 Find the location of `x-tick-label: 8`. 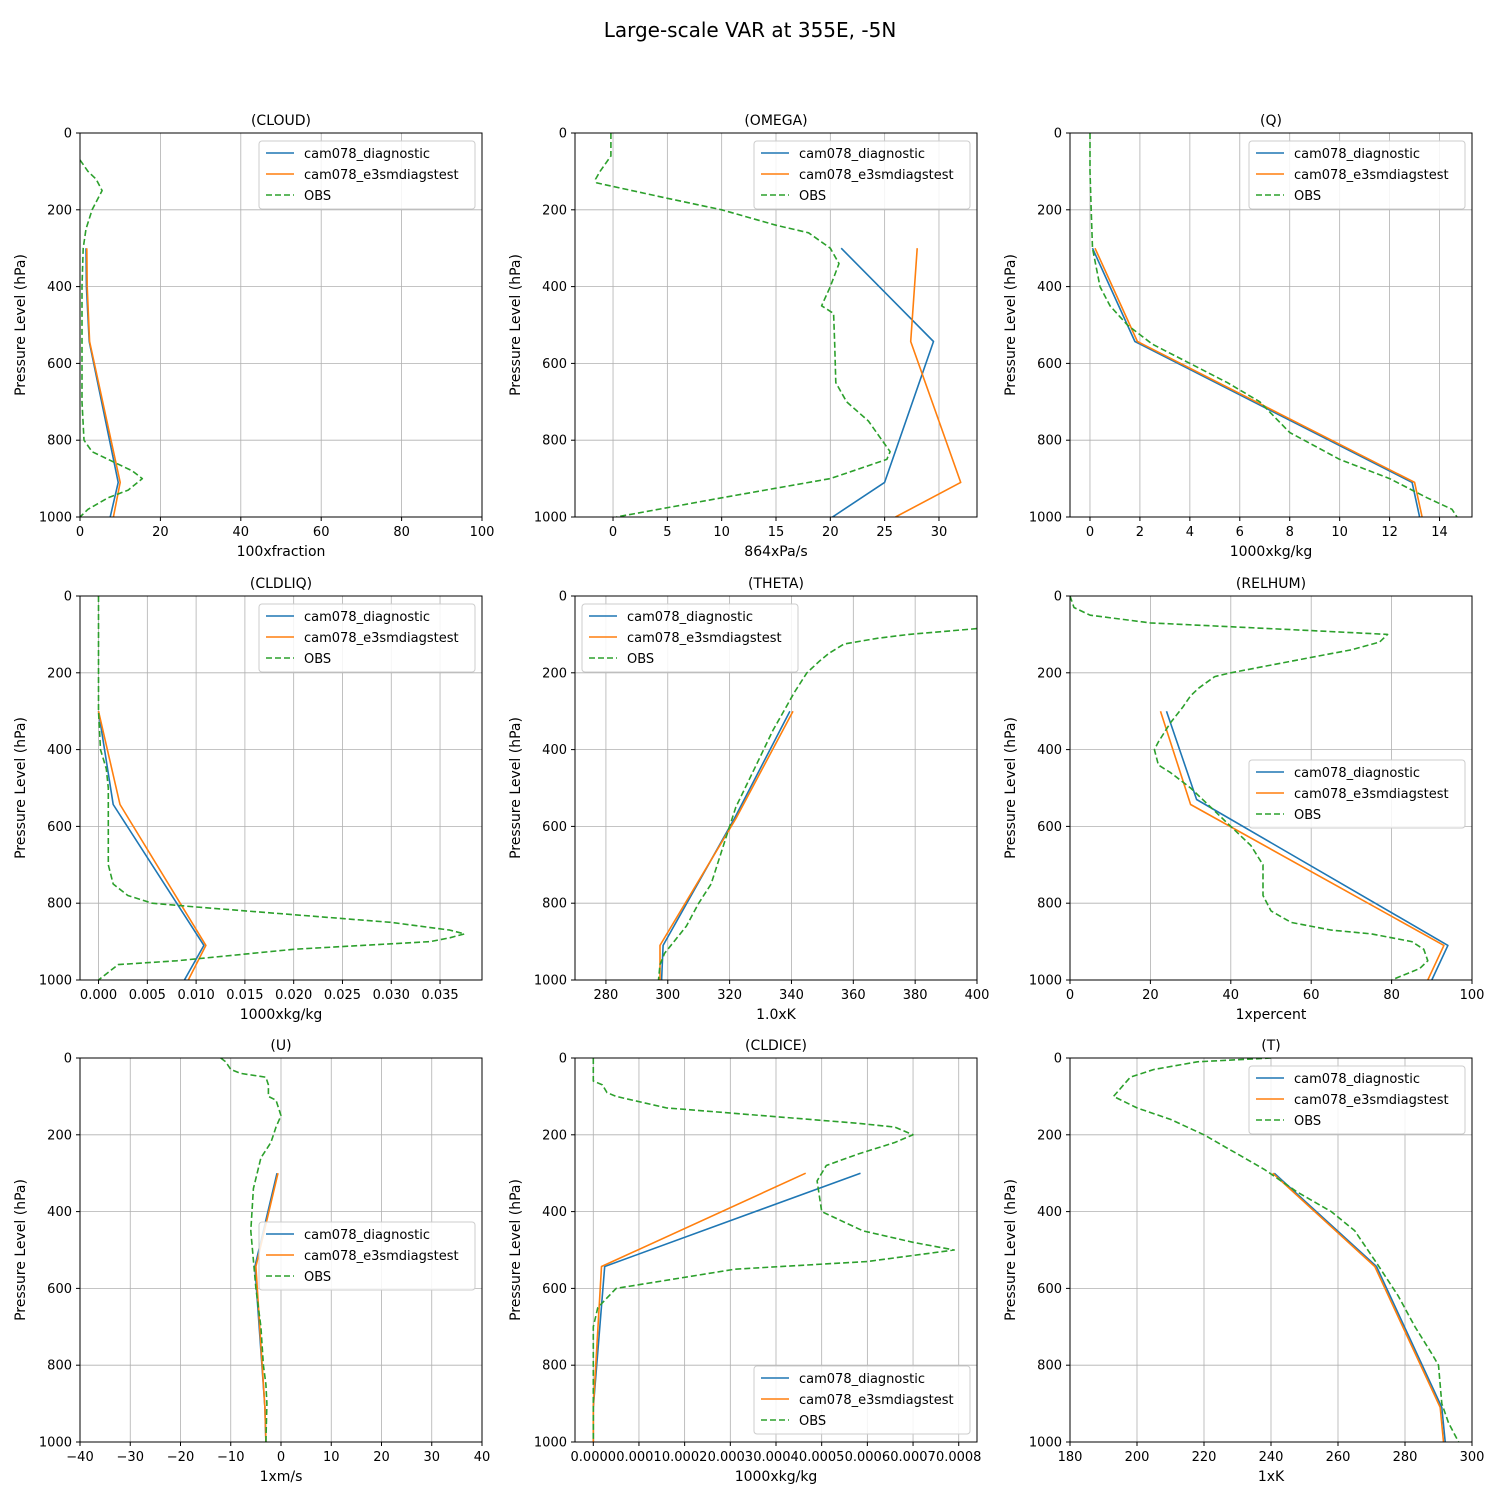

x-tick-label: 8 is located at coordinates (1290, 532).